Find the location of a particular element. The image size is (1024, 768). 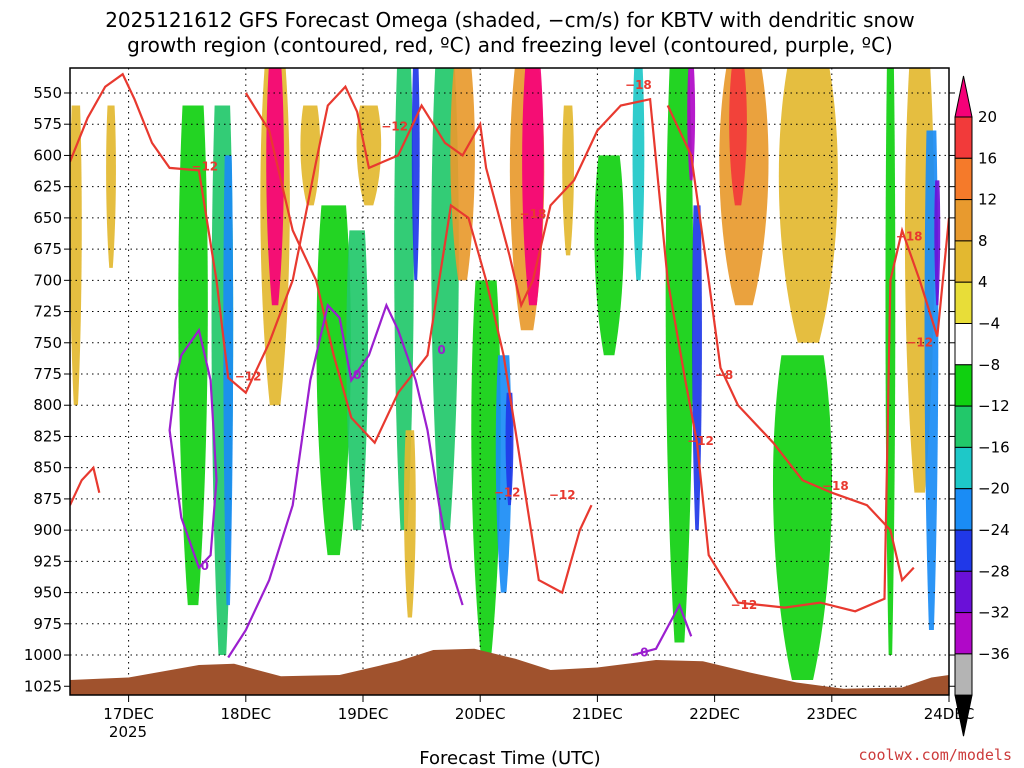

colorbar-label-10: −24 is located at coordinates (994, 530).